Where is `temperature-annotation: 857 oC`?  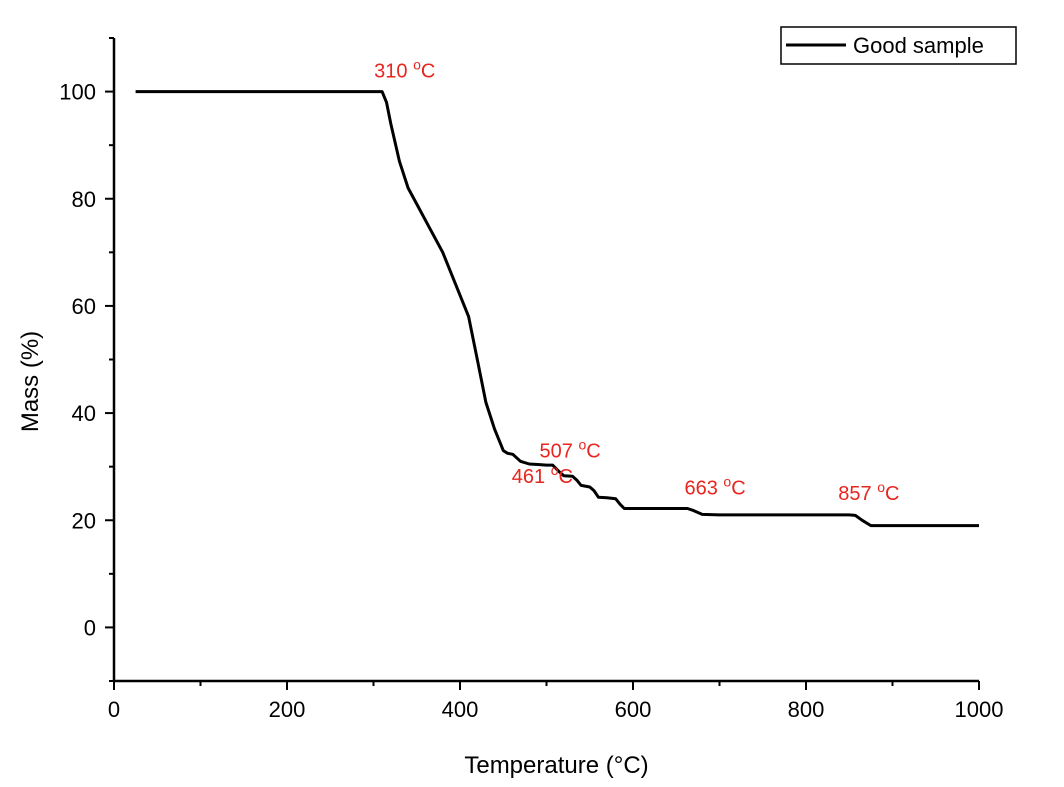 temperature-annotation: 857 oC is located at coordinates (868, 492).